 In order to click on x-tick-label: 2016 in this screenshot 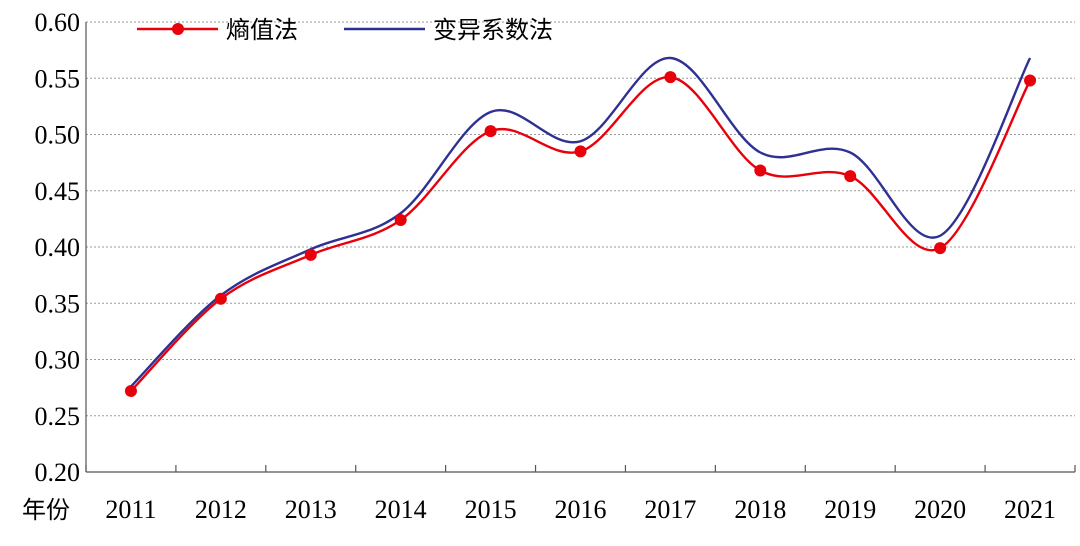, I will do `click(581, 509)`.